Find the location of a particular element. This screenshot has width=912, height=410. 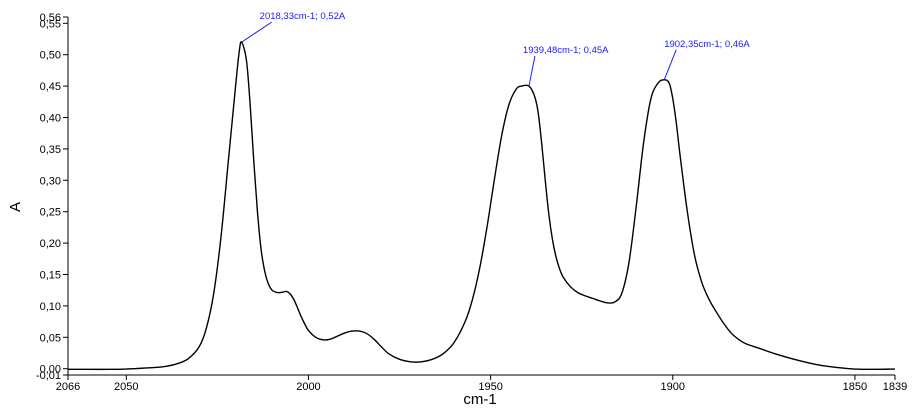

y-tick-label: 0,35 is located at coordinates (50, 150).